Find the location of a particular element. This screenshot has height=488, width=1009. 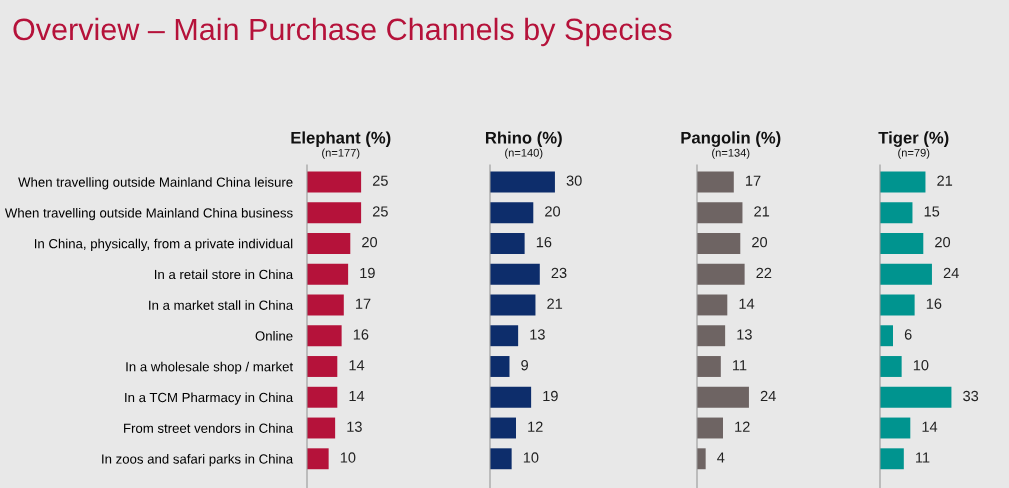

y-tick-label: From street vendors in China is located at coordinates (209, 428).